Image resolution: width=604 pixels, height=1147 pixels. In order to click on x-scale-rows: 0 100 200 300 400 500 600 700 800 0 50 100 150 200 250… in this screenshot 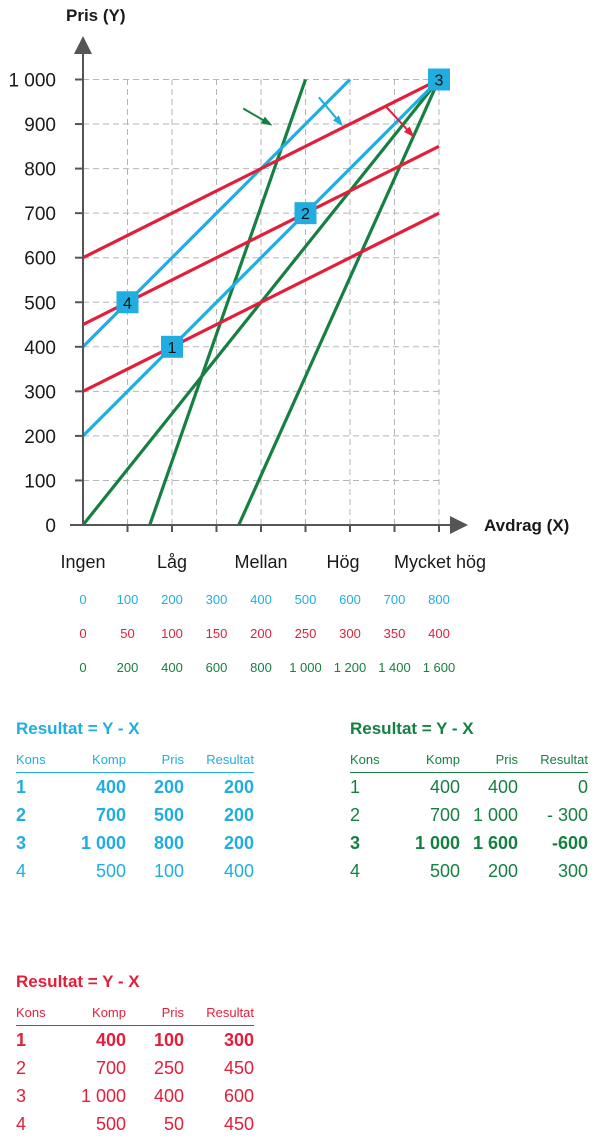, I will do `click(267, 633)`.